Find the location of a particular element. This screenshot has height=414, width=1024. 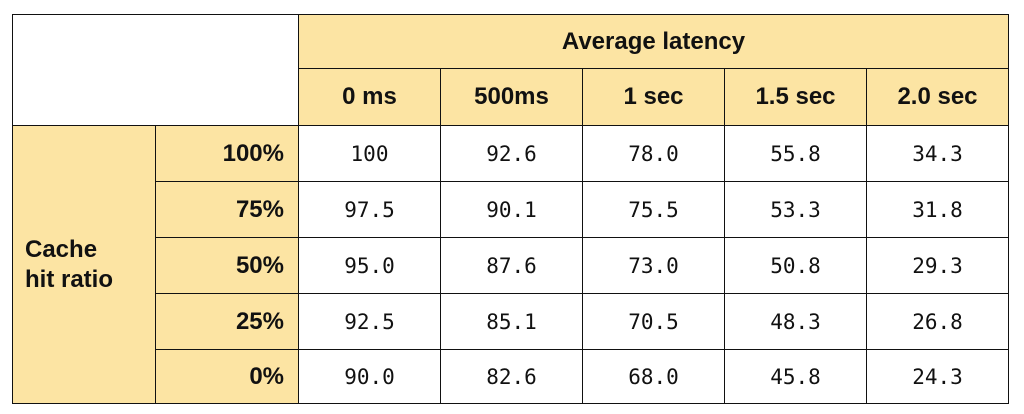

column-header: 0 ms is located at coordinates (369, 97).